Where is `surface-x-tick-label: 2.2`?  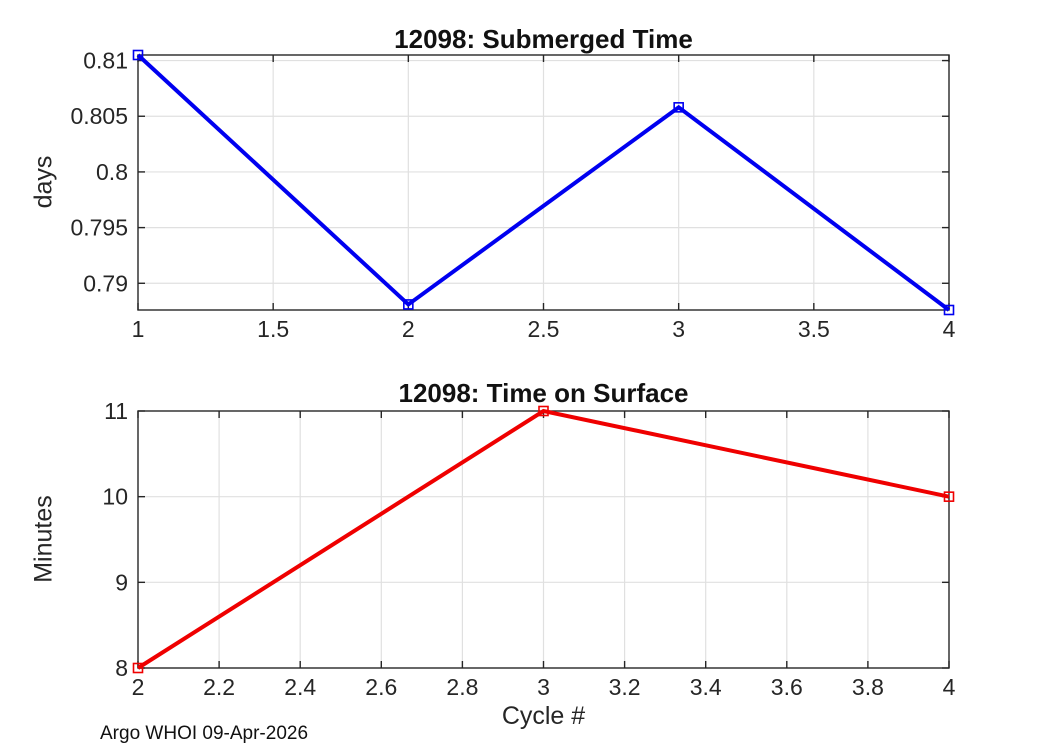
surface-x-tick-label: 2.2 is located at coordinates (219, 687).